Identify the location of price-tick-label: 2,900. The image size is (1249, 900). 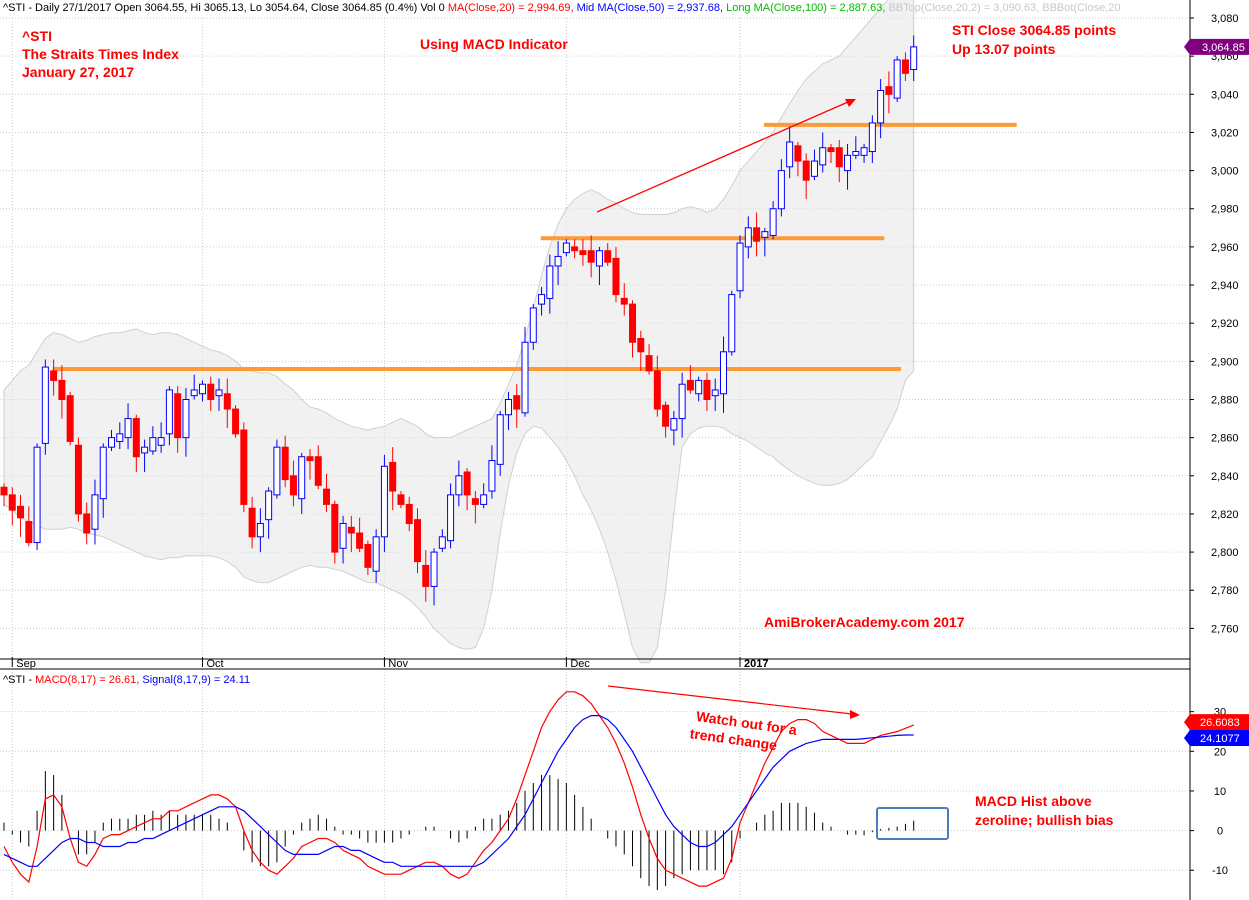
(1225, 362).